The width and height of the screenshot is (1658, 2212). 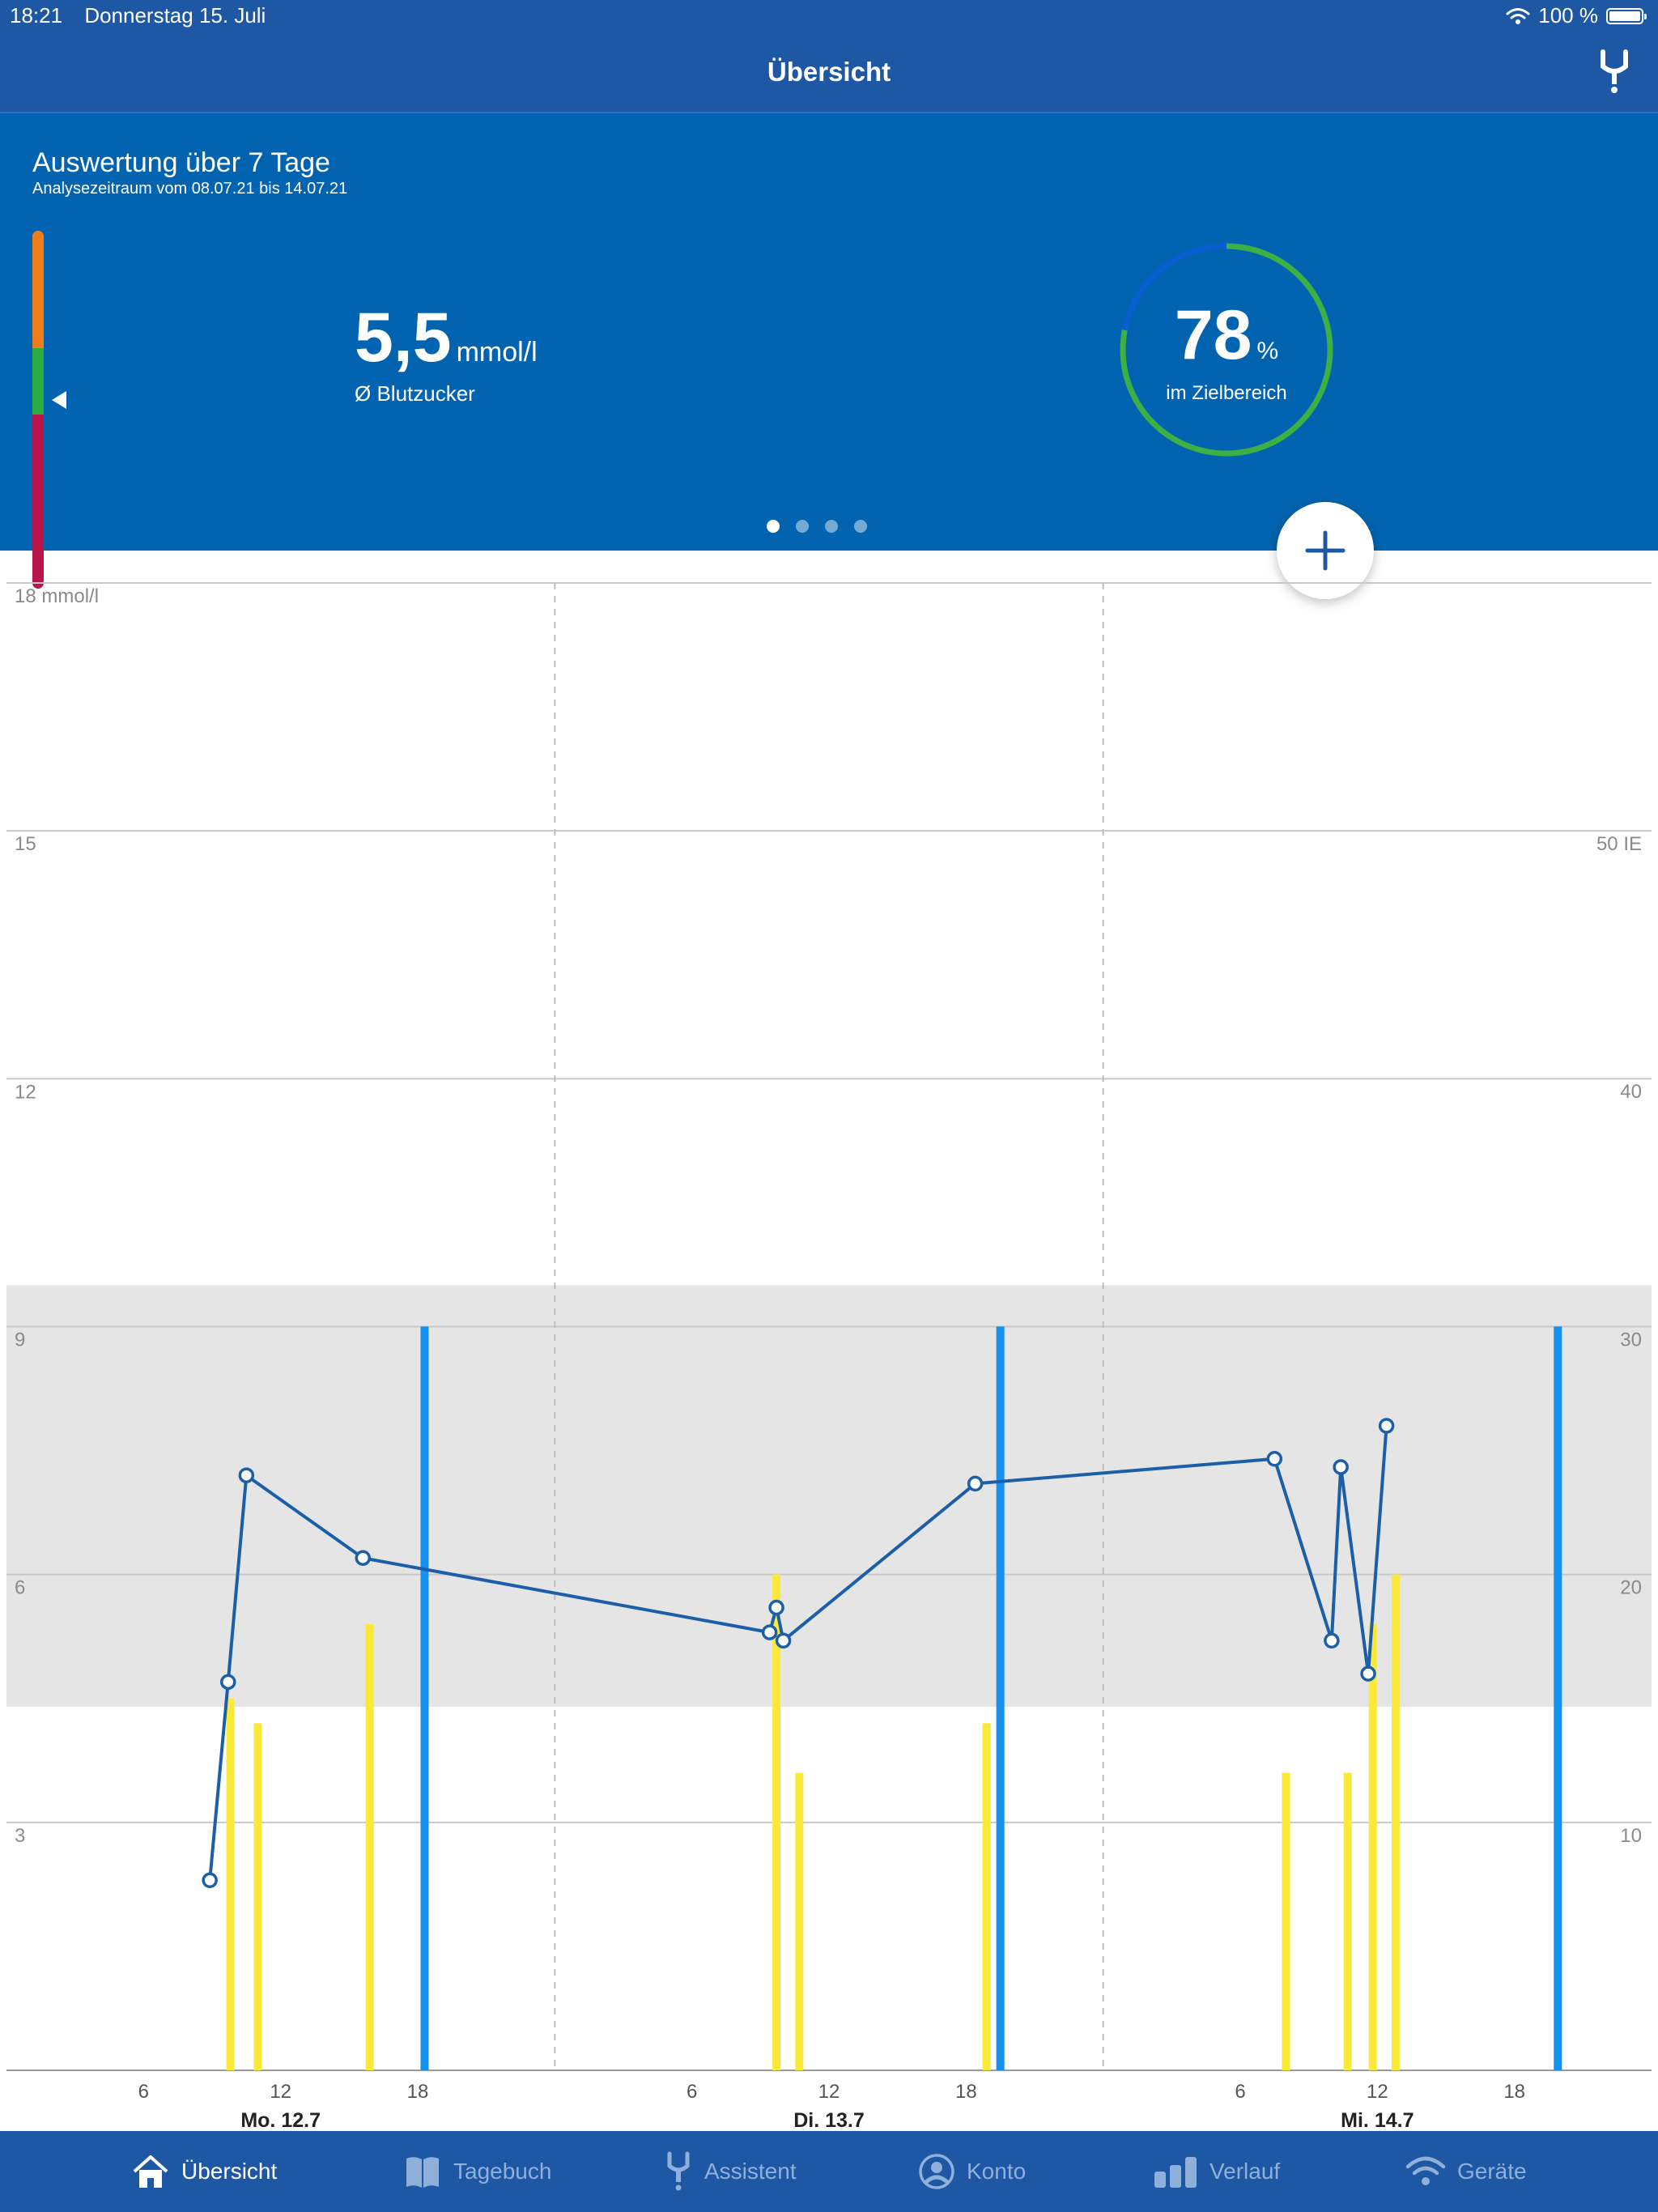 What do you see at coordinates (57, 596) in the screenshot?
I see `y-axis-label: 18 mmol/l` at bounding box center [57, 596].